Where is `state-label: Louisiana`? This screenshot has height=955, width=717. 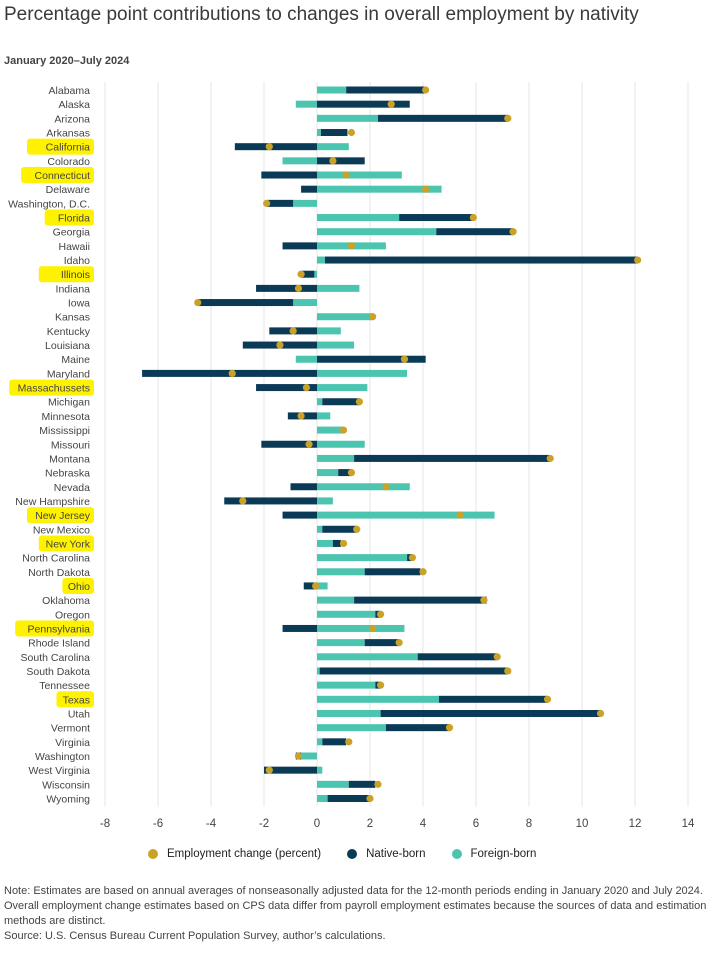
state-label: Louisiana is located at coordinates (67, 346).